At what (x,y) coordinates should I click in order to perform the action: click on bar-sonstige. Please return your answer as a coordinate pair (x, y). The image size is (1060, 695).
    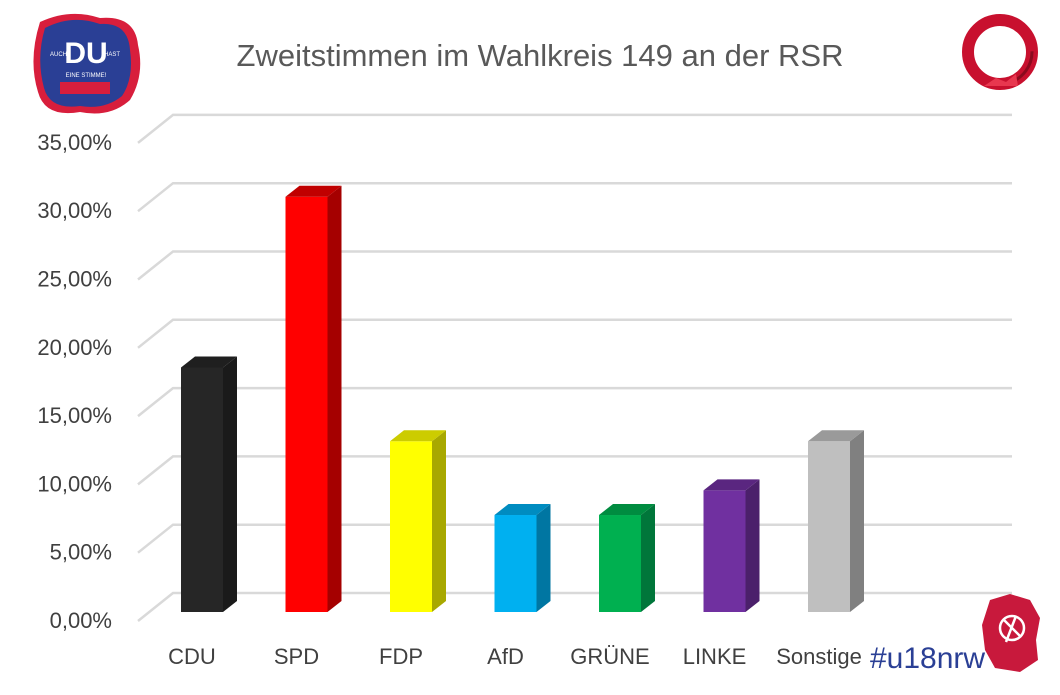
    Looking at the image, I should click on (836, 521).